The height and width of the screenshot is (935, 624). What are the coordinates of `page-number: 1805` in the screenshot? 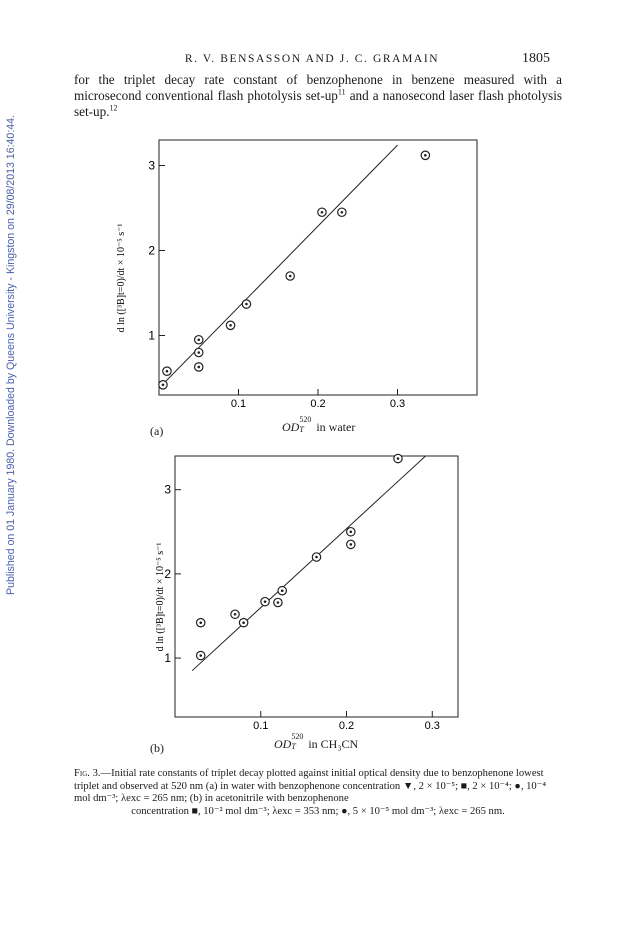 It's located at (536, 58).